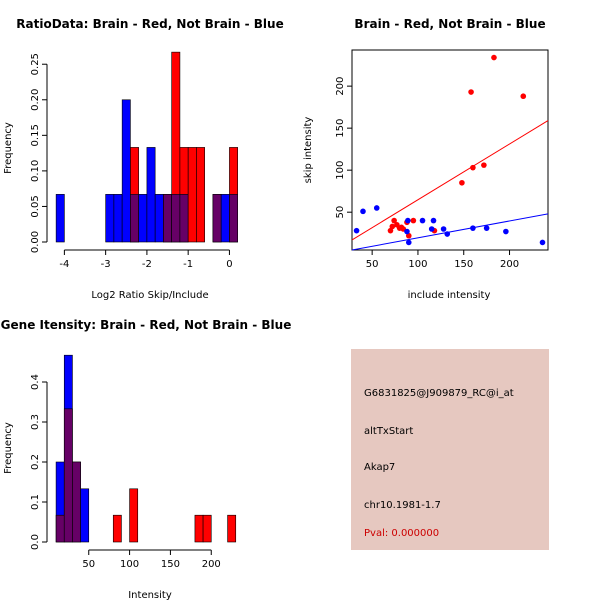  I want to click on scatter-fit-line-not-brain, so click(450, 232).